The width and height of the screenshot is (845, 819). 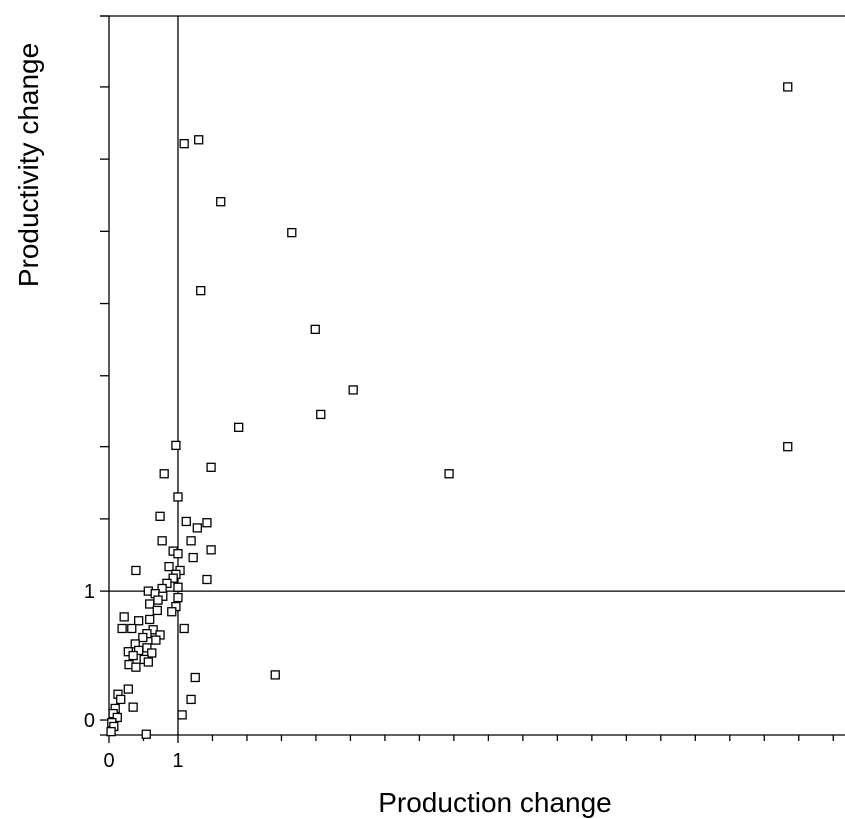 What do you see at coordinates (89, 592) in the screenshot?
I see `y-tick-label: 1` at bounding box center [89, 592].